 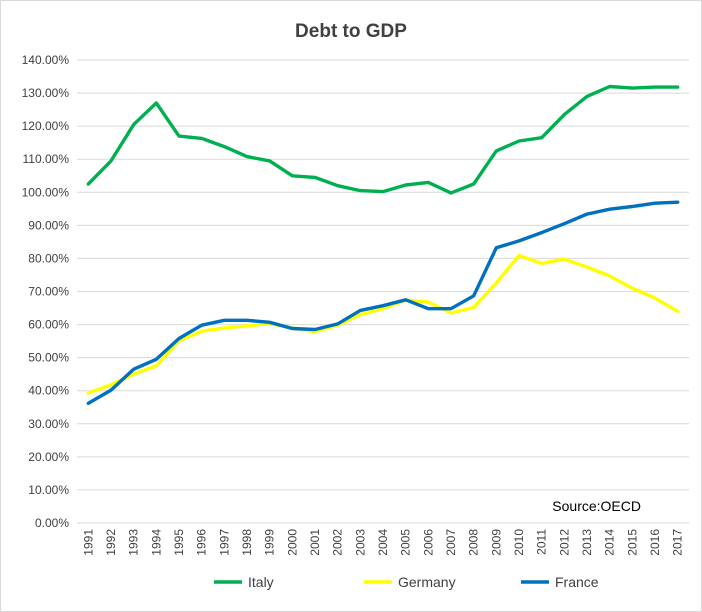 What do you see at coordinates (351, 31) in the screenshot?
I see `chart-title: Debt to GDP` at bounding box center [351, 31].